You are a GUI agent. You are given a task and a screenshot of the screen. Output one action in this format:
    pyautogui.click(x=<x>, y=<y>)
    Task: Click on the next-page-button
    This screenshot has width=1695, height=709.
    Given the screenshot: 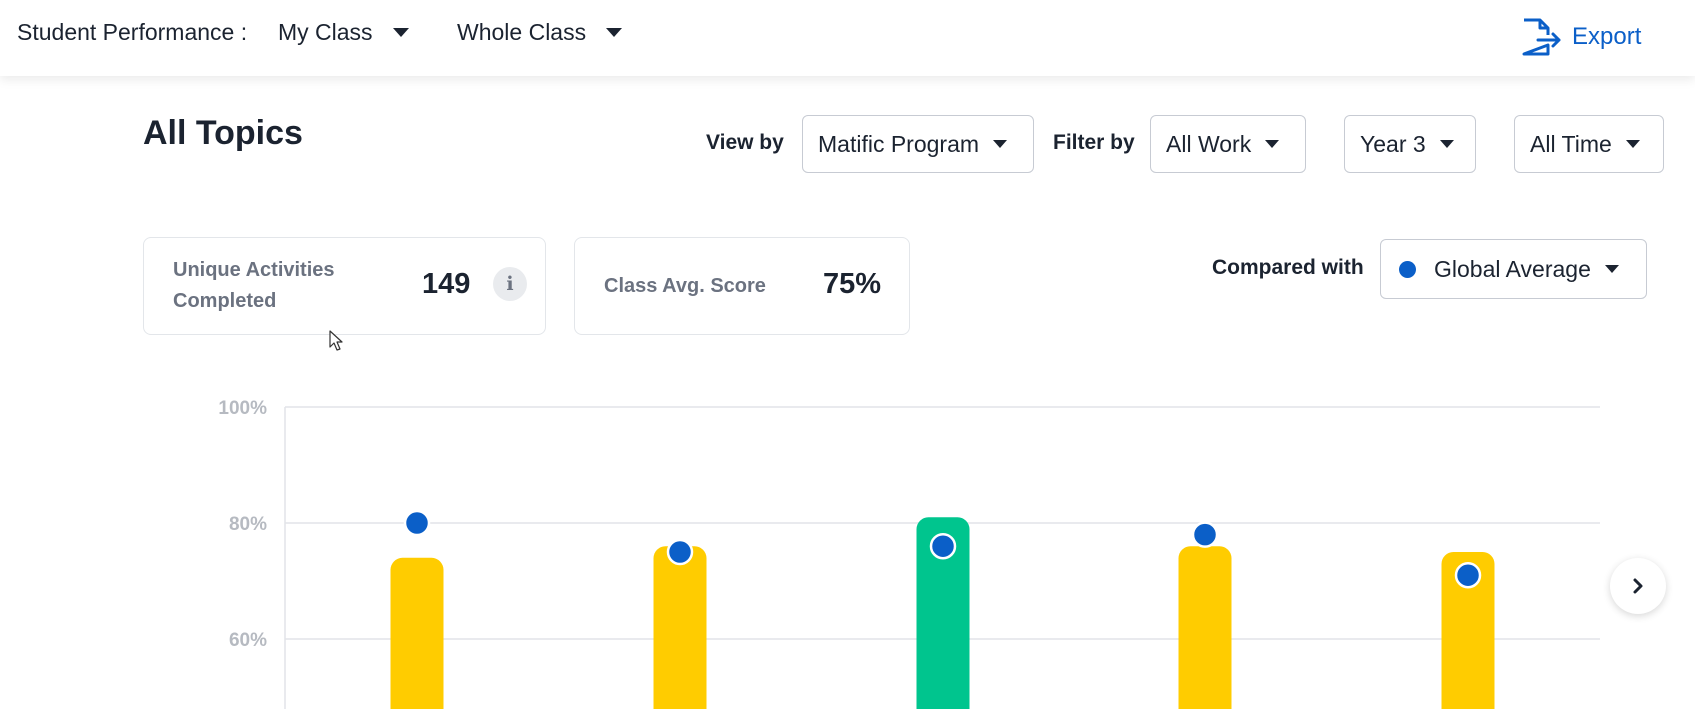 What is the action you would take?
    pyautogui.click(x=1638, y=586)
    